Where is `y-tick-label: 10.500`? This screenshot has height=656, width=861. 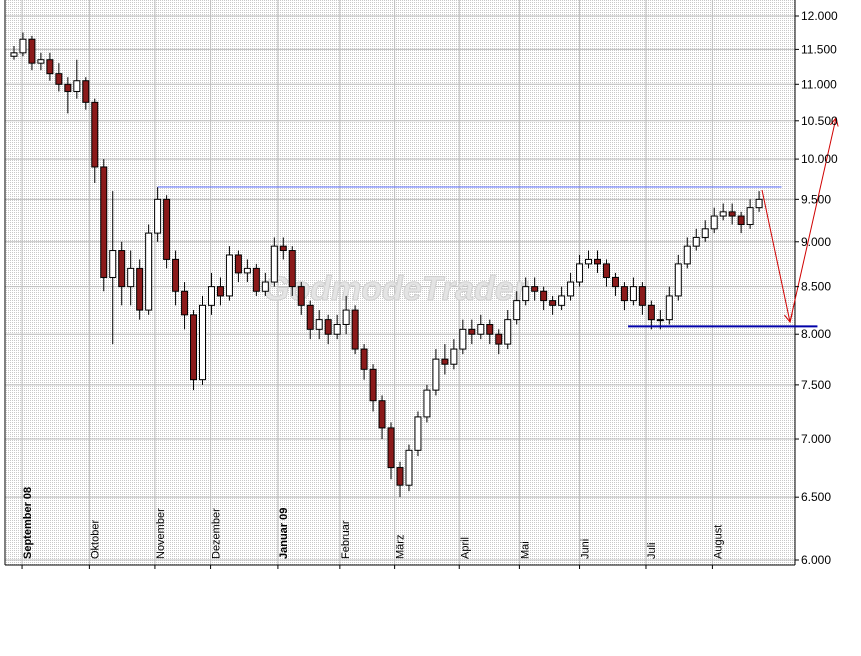 y-tick-label: 10.500 is located at coordinates (819, 121).